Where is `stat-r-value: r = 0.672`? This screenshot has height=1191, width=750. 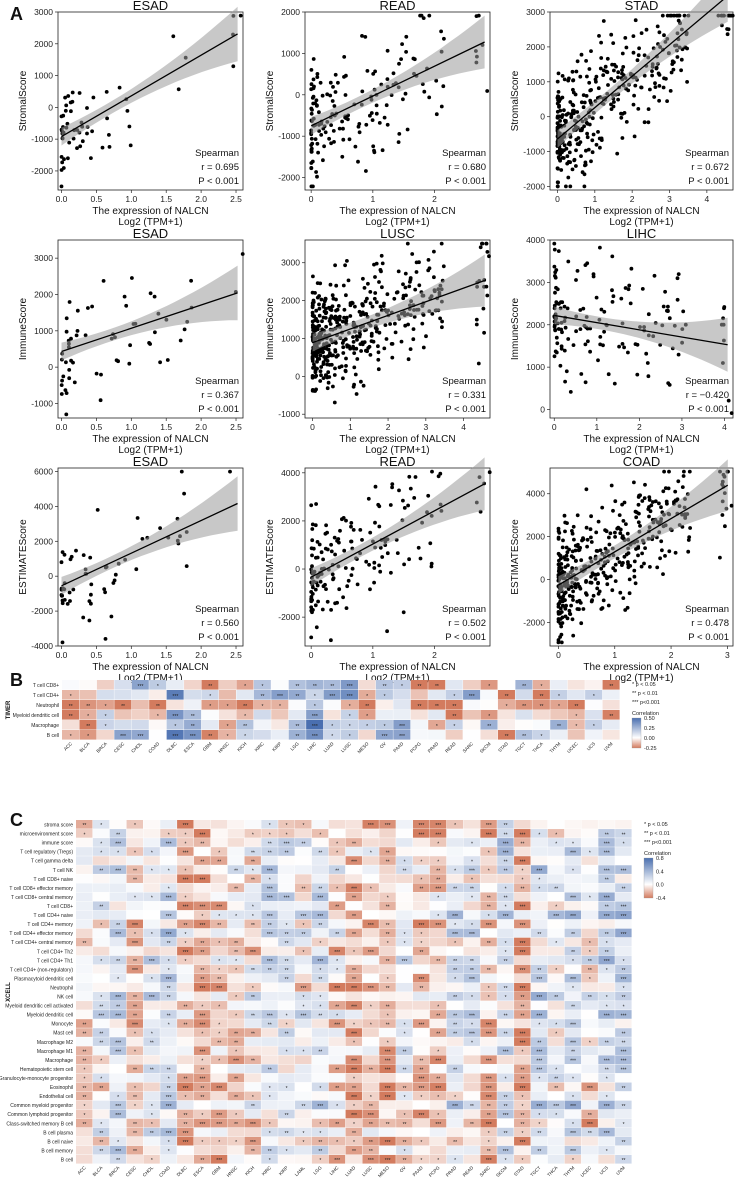
stat-r-value: r = 0.672 is located at coordinates (710, 167).